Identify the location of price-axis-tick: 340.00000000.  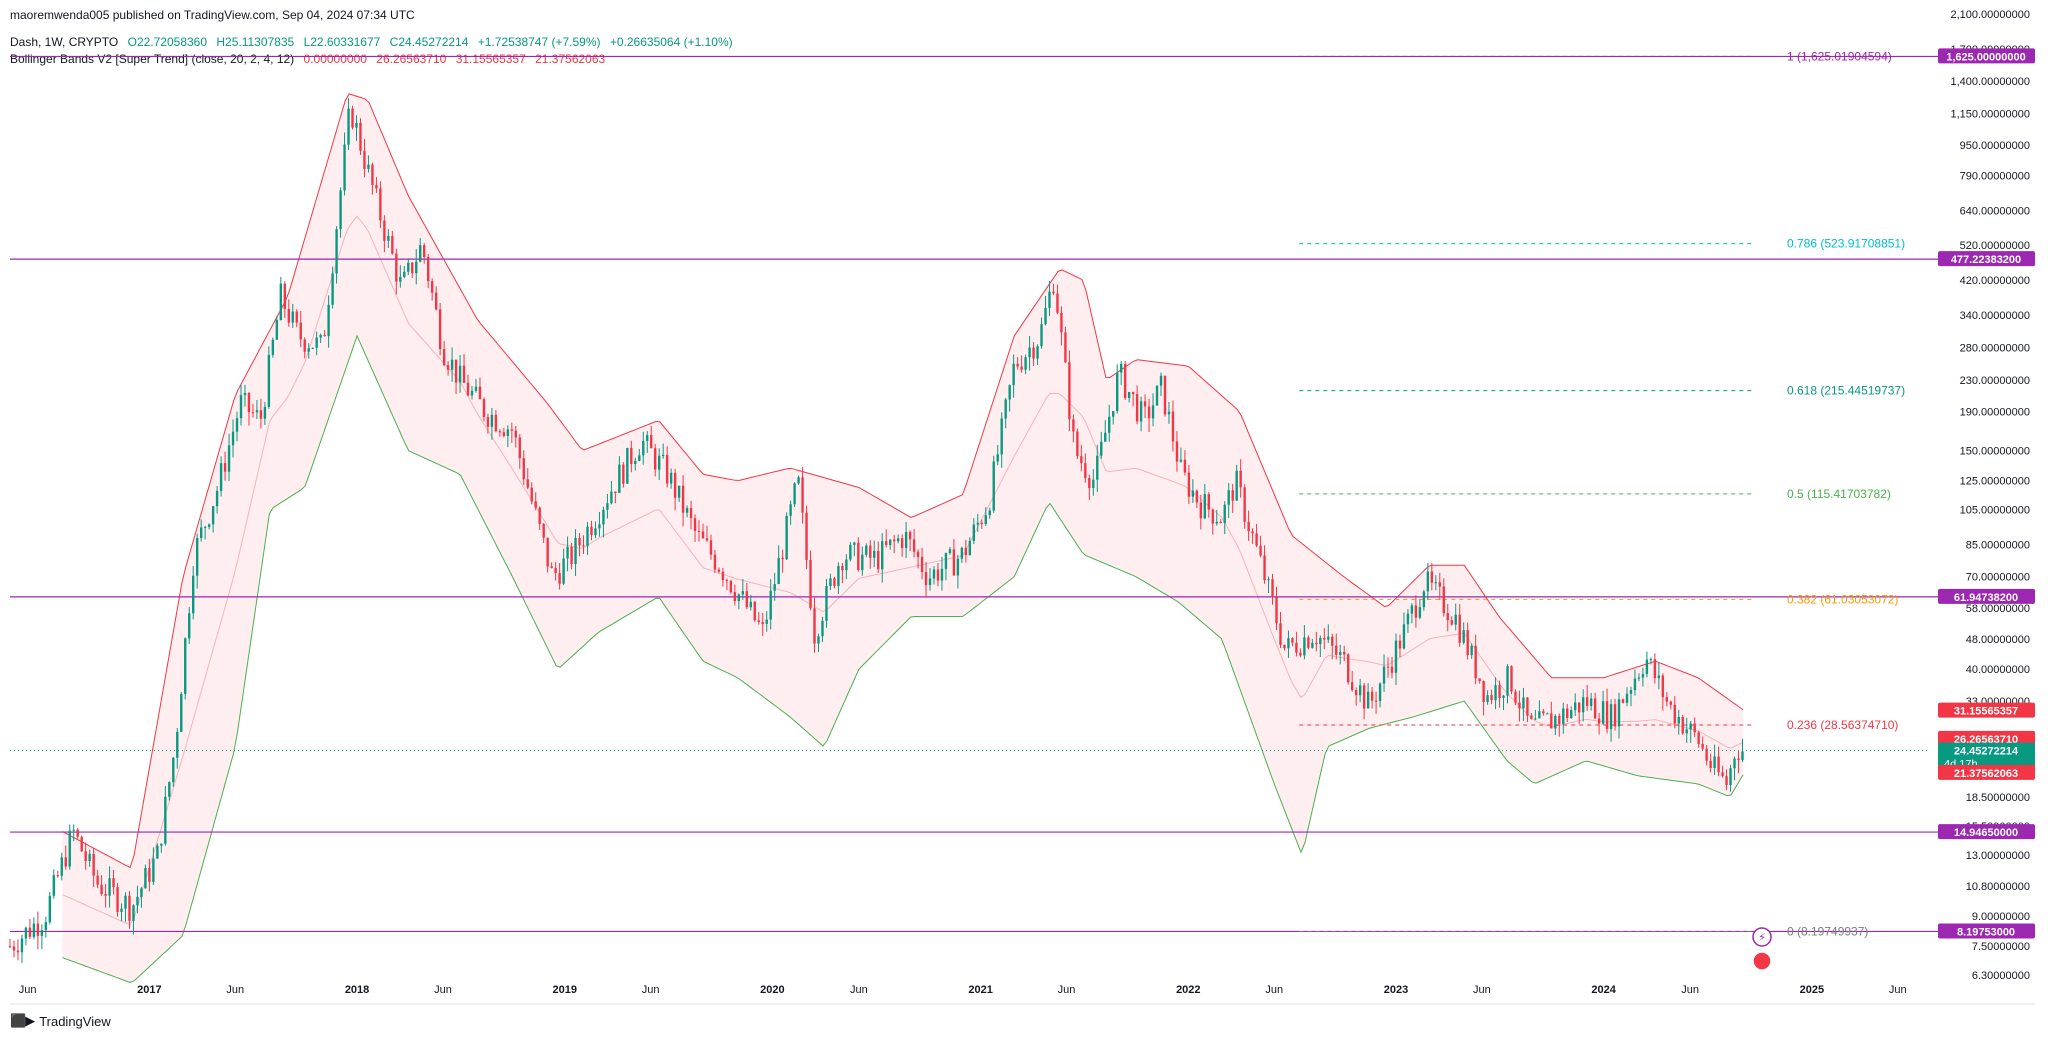
(1995, 316).